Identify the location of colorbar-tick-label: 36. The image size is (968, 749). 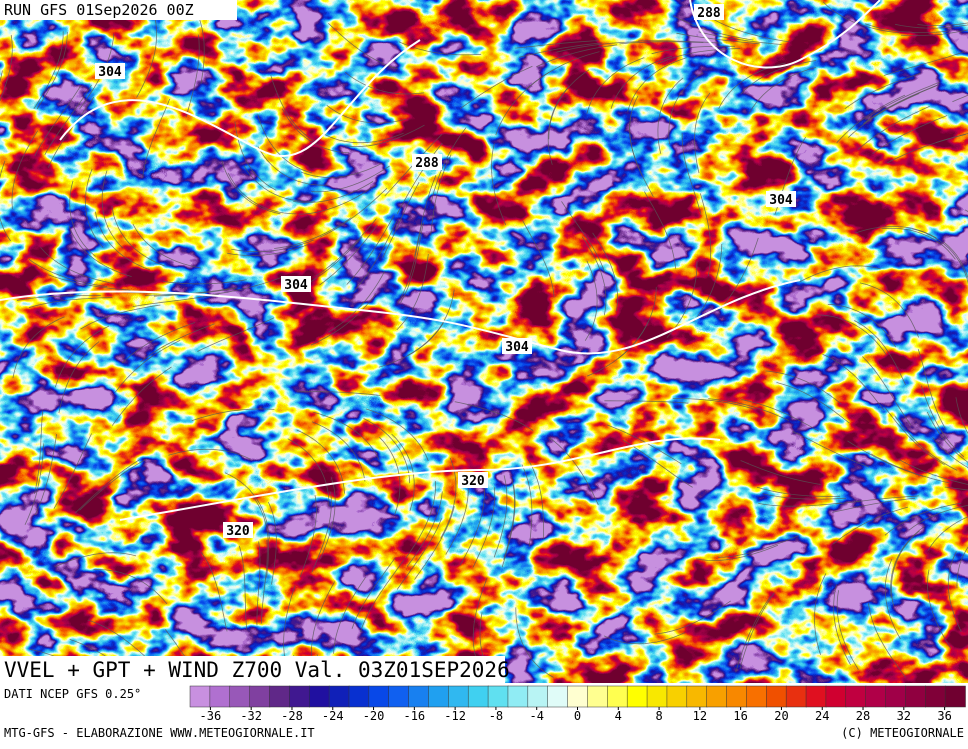
(944, 716).